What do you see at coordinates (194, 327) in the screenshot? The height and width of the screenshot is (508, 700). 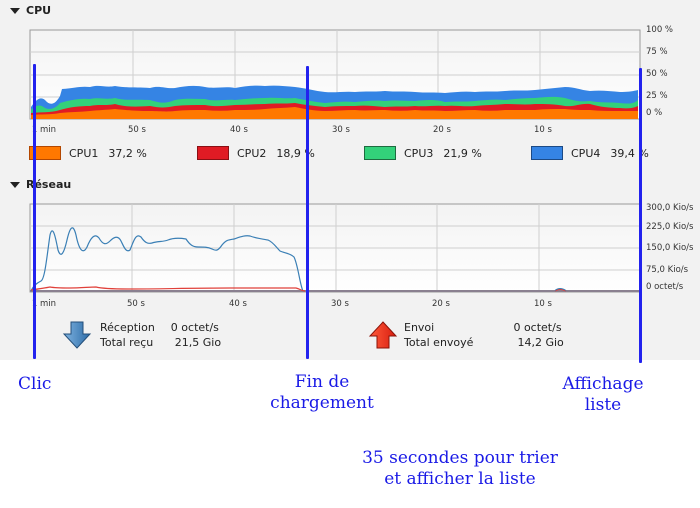 I see `reception-rate: 0 octet/s` at bounding box center [194, 327].